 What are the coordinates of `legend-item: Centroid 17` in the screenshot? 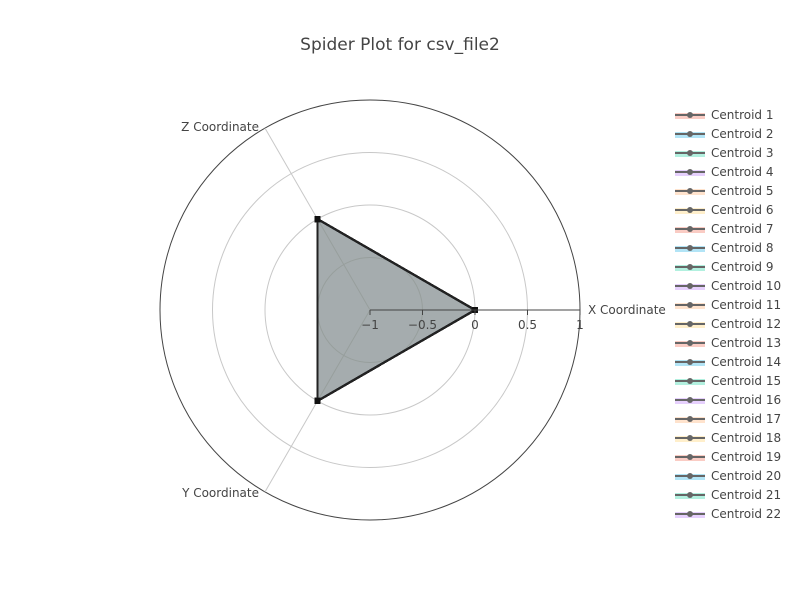 It's located at (728, 419).